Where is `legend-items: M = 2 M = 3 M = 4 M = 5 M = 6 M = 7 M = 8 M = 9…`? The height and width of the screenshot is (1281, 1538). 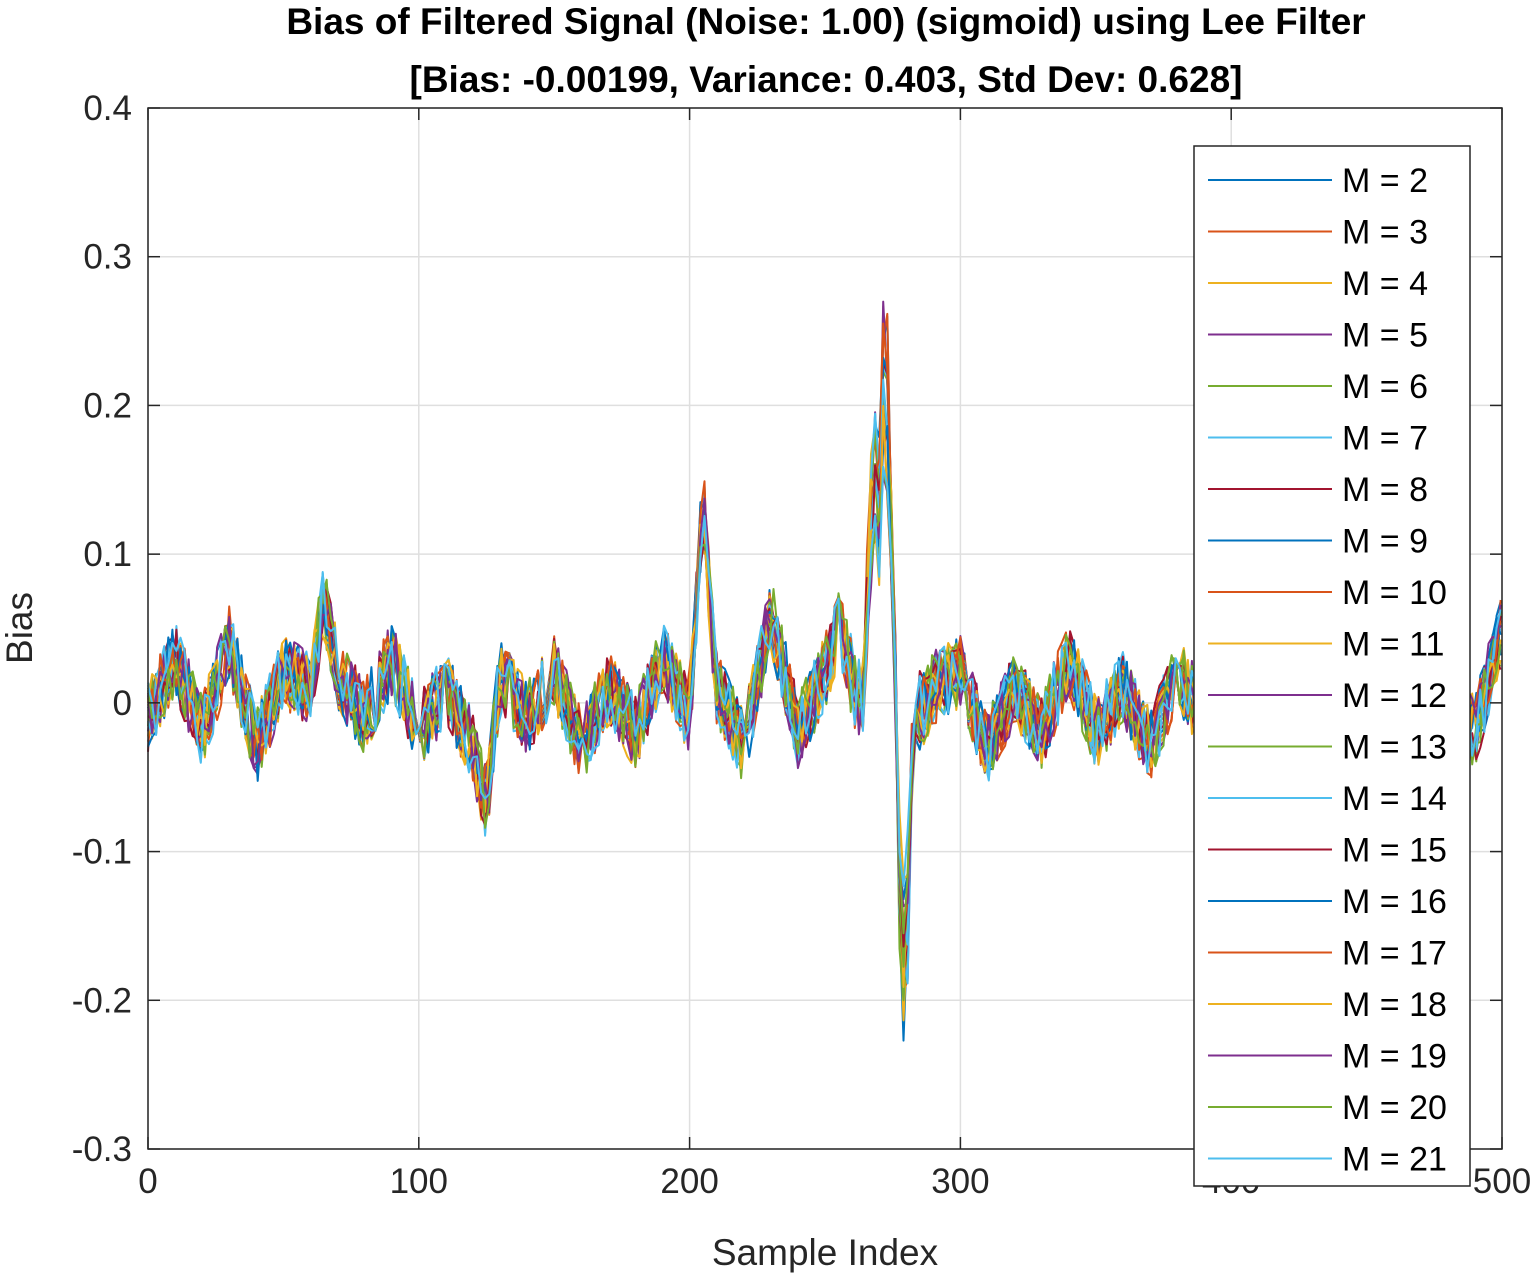
legend-items: M = 2 M = 3 M = 4 M = 5 M = 6 M = 7 M = 8 M = 9… is located at coordinates (1327, 670).